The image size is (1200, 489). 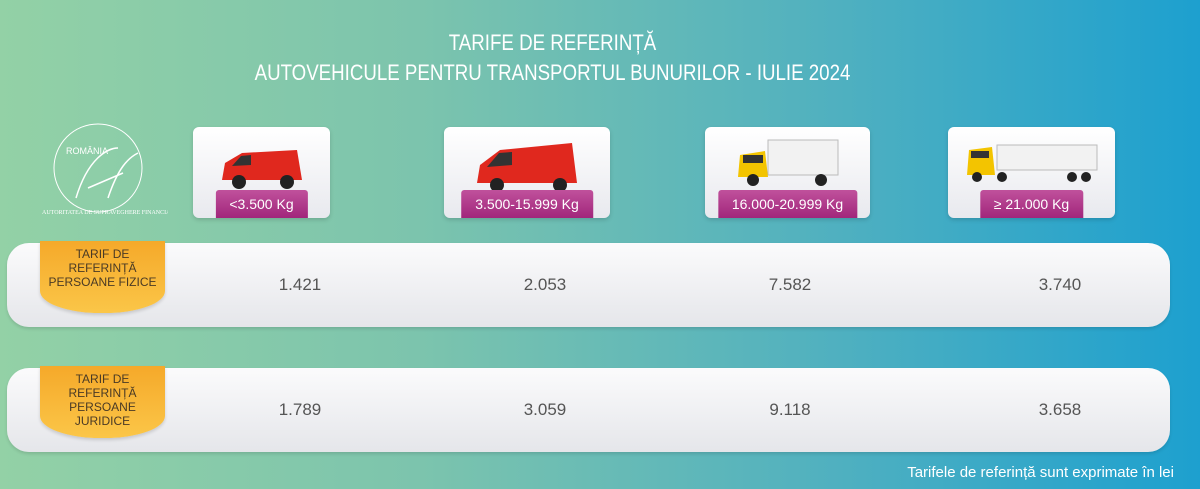 What do you see at coordinates (787, 204) in the screenshot?
I see `weight-label: 16.000-20.999 Kg` at bounding box center [787, 204].